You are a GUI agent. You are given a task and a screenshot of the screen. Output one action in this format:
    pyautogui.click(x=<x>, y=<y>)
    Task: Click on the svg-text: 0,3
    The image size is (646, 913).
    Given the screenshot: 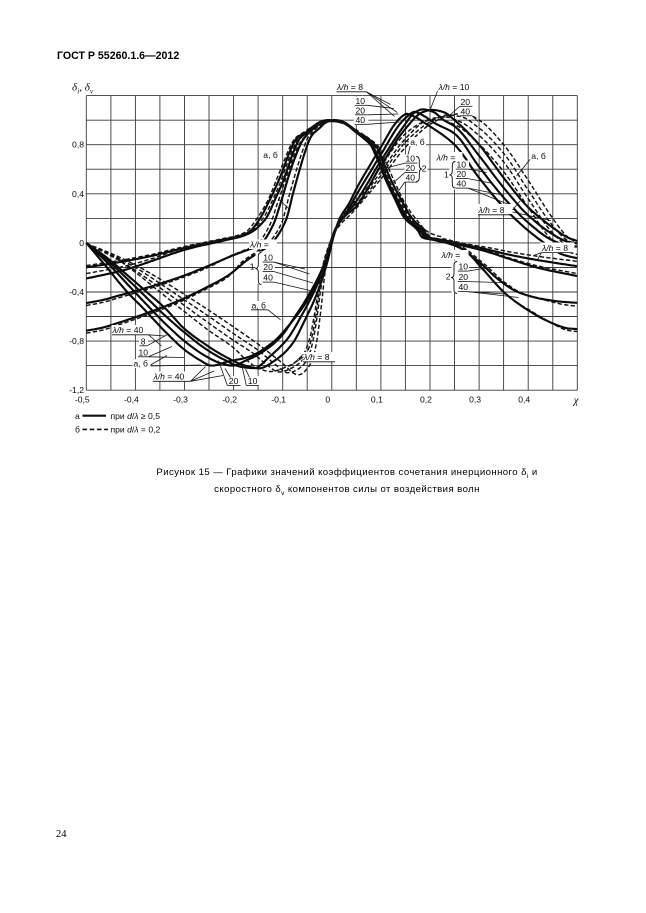 What is the action you would take?
    pyautogui.click(x=475, y=400)
    